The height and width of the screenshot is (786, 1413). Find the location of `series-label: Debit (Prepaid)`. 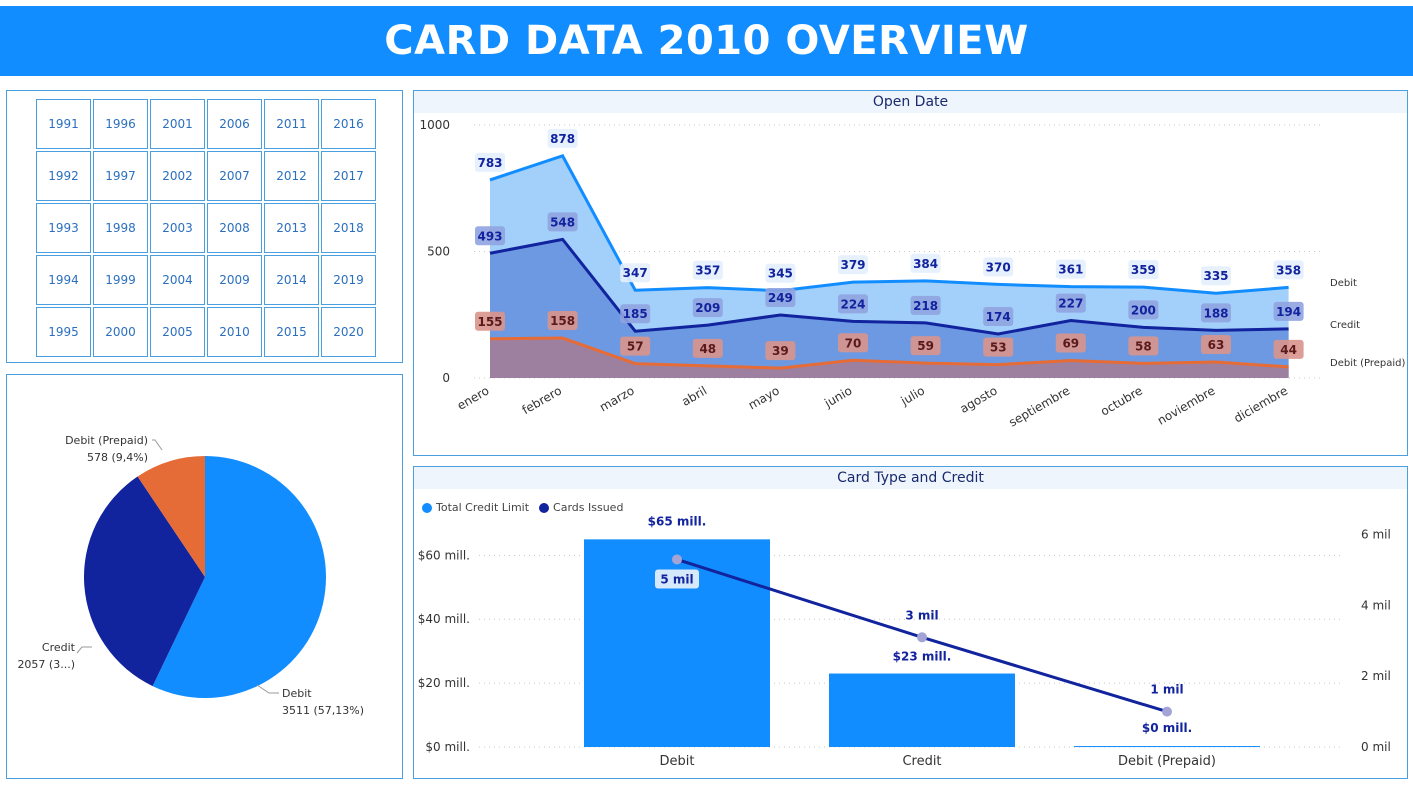

series-label: Debit (Prepaid) is located at coordinates (1367, 363).